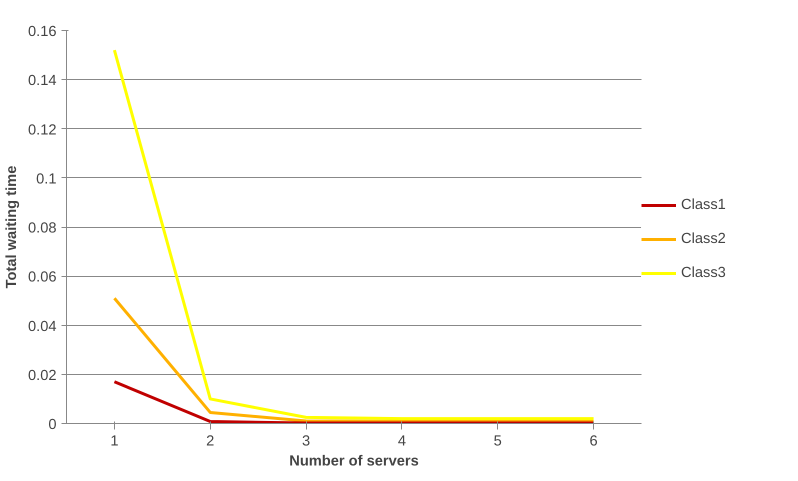  I want to click on x-tick-label: 4, so click(402, 442).